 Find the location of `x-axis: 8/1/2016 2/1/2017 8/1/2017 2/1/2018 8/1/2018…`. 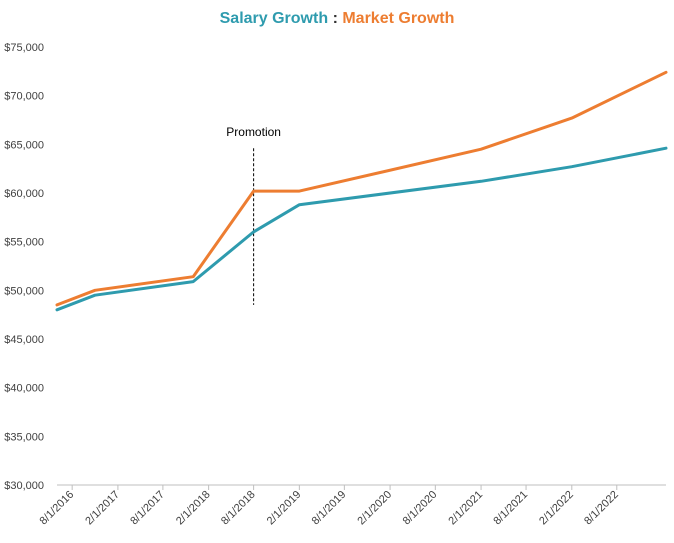

x-axis: 8/1/2016 2/1/2017 8/1/2017 2/1/2018 8/1/2018… is located at coordinates (352, 506).